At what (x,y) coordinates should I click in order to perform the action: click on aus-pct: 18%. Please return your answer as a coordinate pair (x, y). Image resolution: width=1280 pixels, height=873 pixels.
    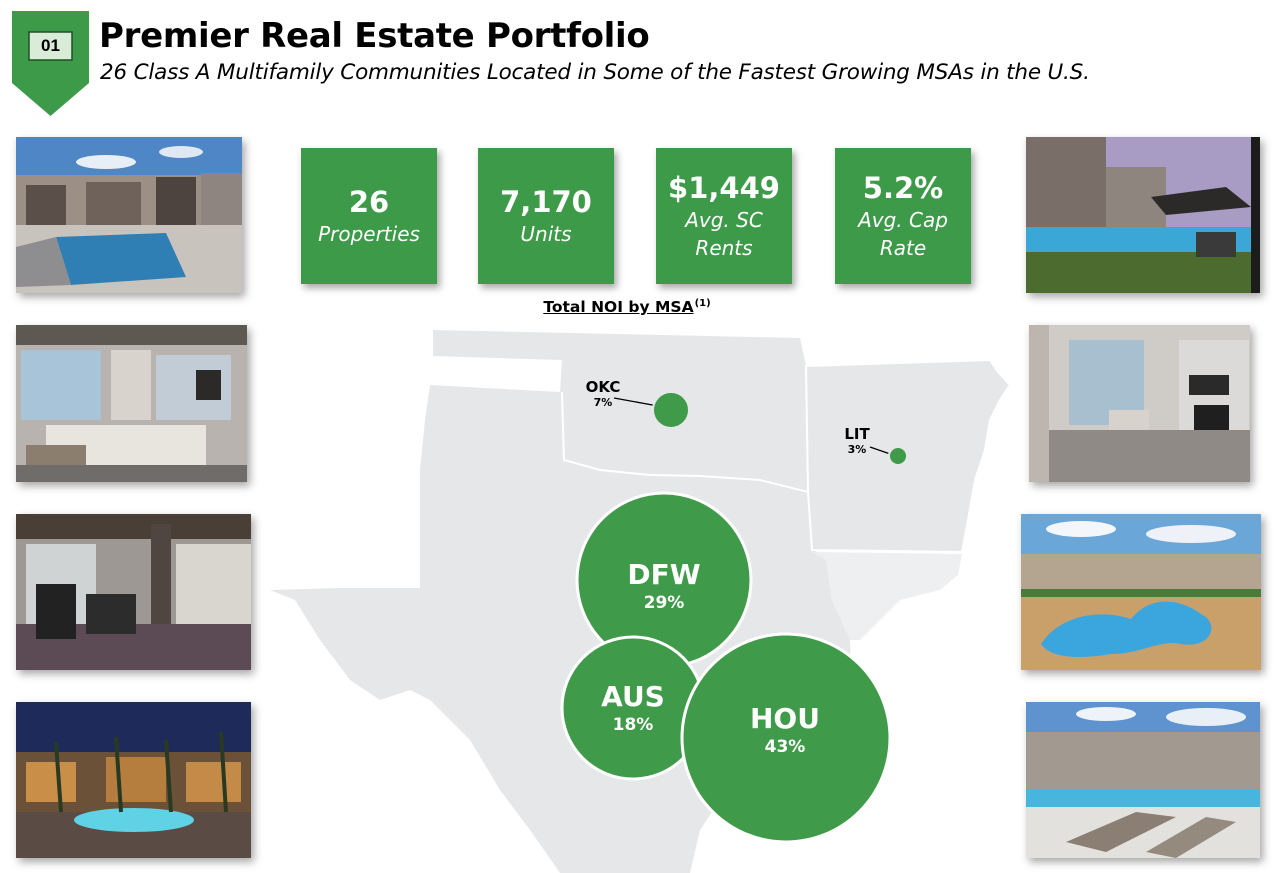
    Looking at the image, I should click on (633, 725).